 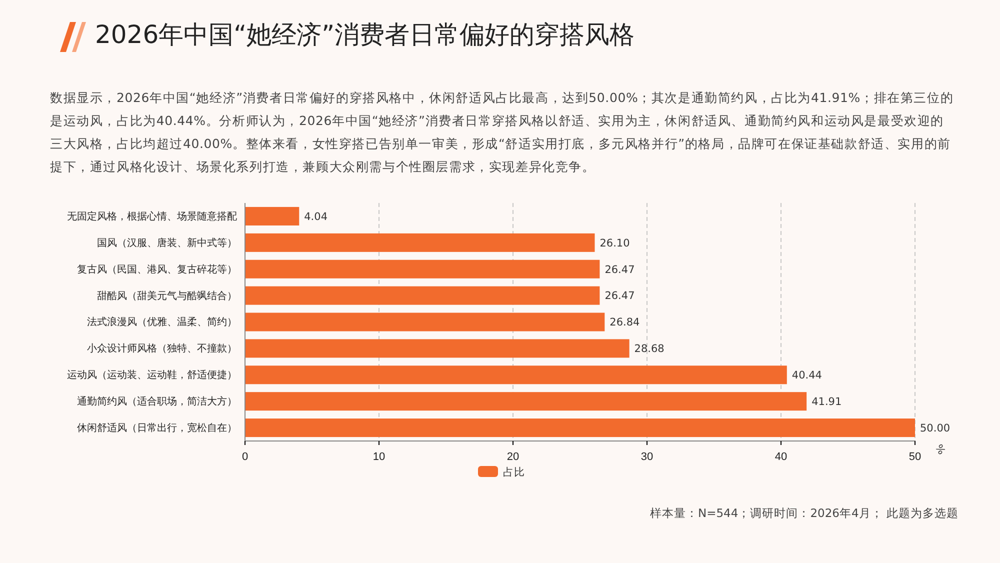 I want to click on text: 样本量：N=544；调研时间：2026年4月； 此题为多选题, so click(x=804, y=513).